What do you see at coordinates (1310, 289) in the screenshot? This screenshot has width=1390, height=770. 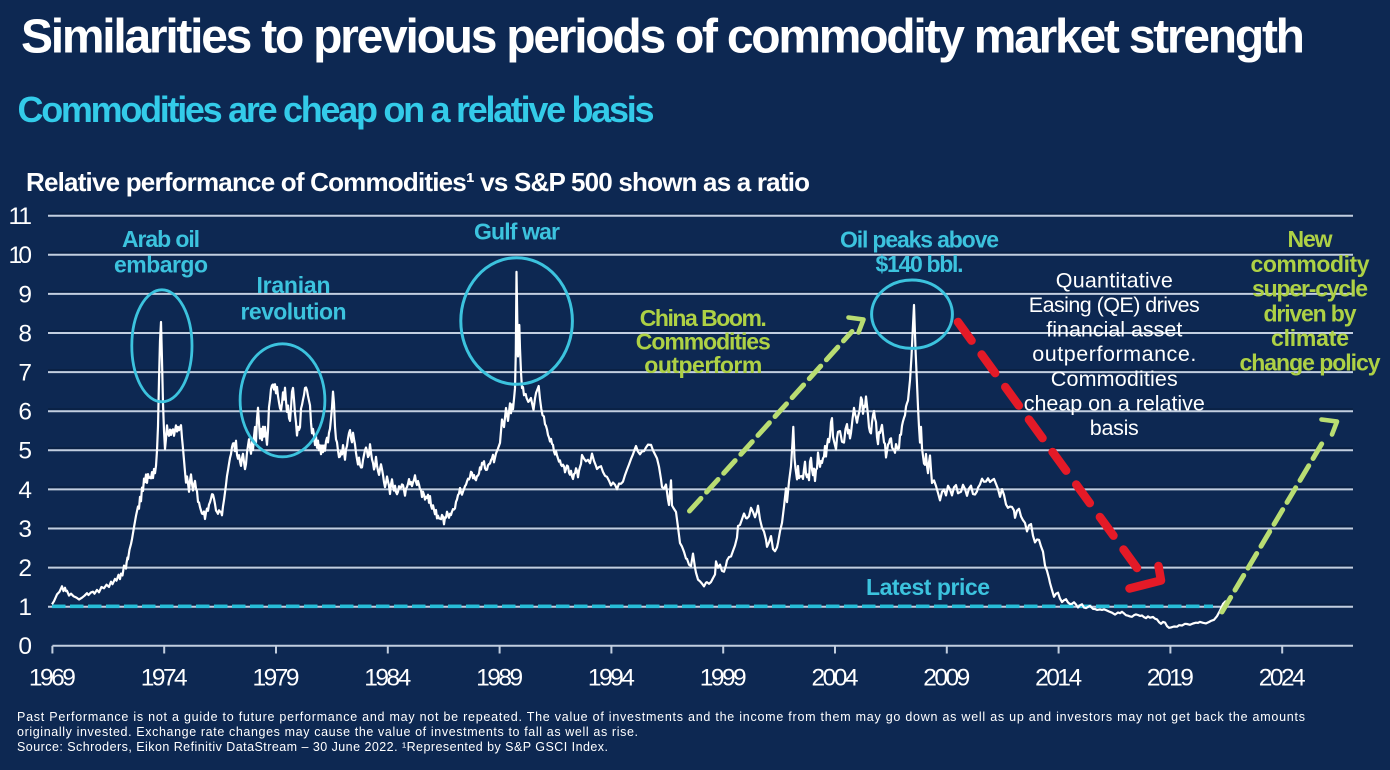 I see `svg-text: super-cycle` at bounding box center [1310, 289].